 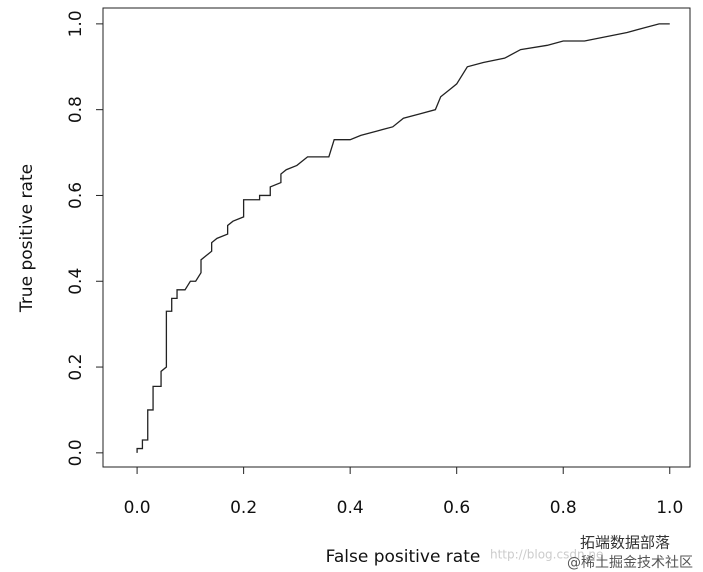 I want to click on x-tick-label: 0.4, so click(x=350, y=508).